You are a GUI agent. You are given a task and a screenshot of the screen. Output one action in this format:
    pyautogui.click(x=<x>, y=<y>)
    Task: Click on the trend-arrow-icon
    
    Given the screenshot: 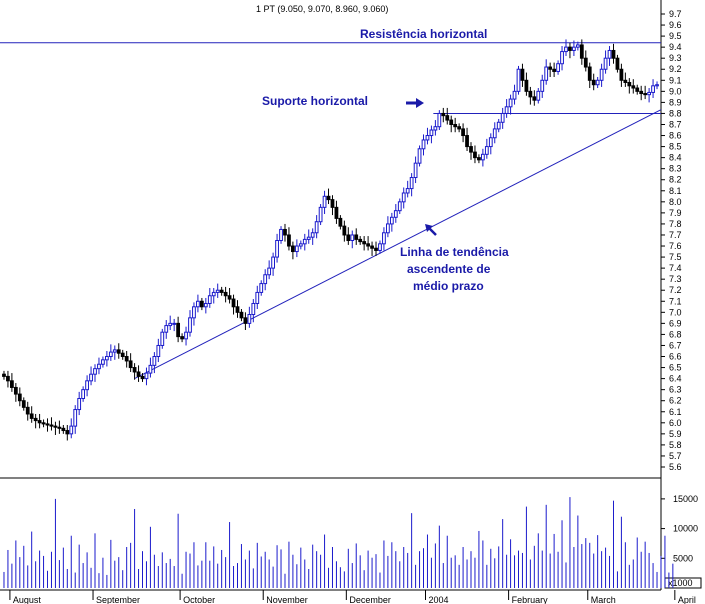 What is the action you would take?
    pyautogui.click(x=431, y=230)
    